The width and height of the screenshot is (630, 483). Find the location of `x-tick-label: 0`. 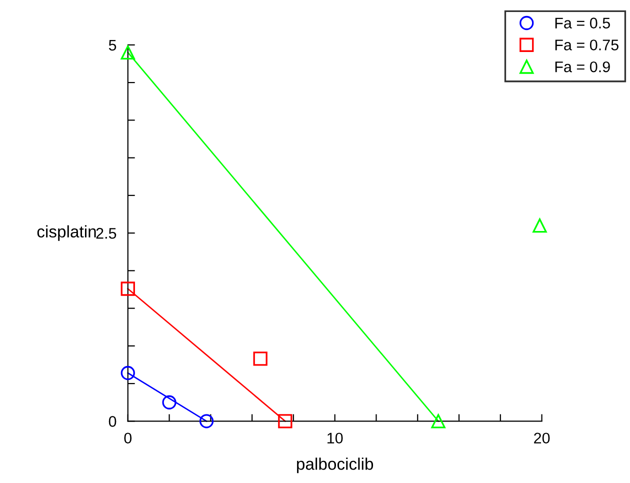

x-tick-label: 0 is located at coordinates (128, 438).